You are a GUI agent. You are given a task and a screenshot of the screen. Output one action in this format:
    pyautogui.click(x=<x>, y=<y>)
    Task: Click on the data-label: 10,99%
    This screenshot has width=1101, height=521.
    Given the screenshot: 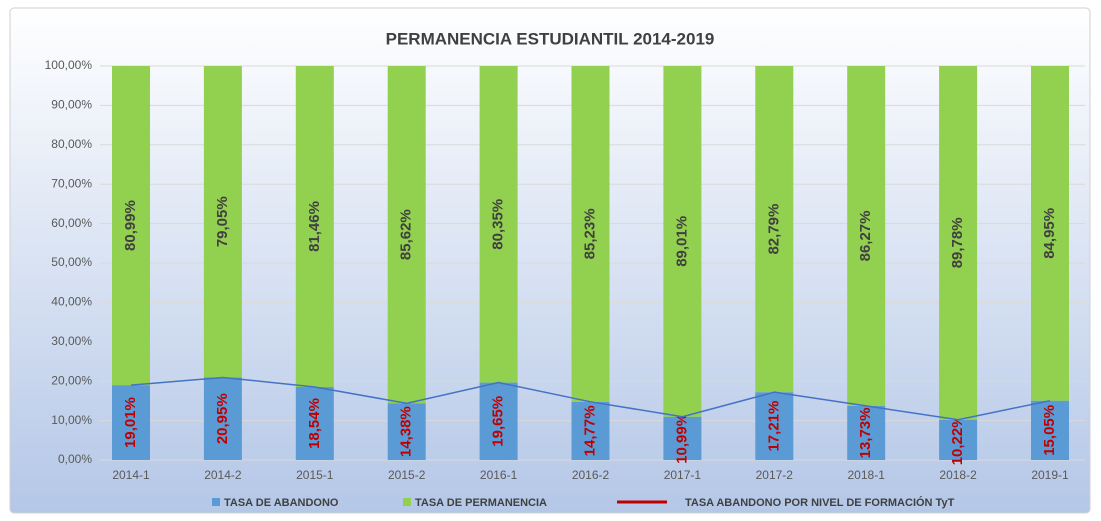 What is the action you would take?
    pyautogui.click(x=681, y=438)
    